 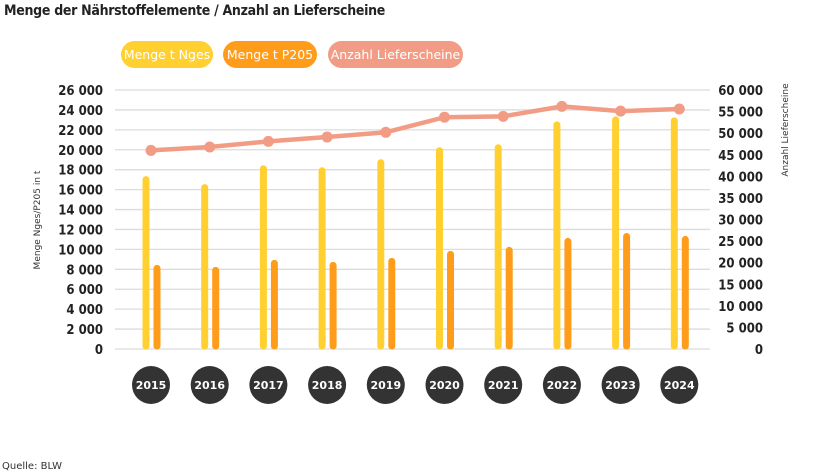 I want to click on y-left-tick-label: 12 000, so click(x=80, y=230).